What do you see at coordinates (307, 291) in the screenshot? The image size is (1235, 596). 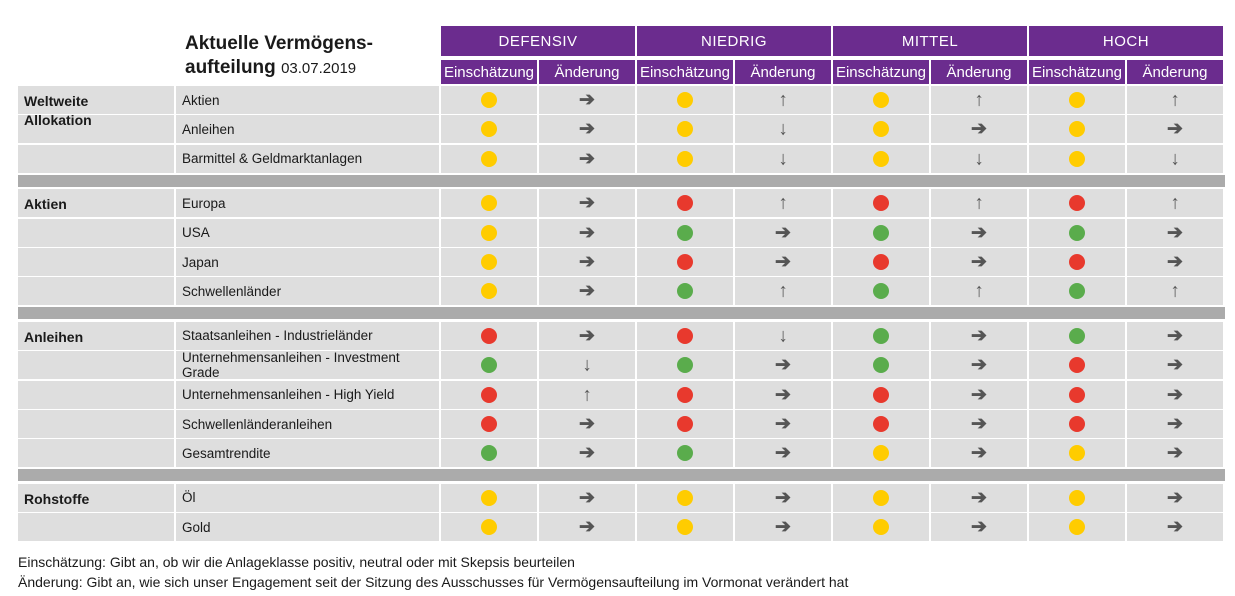 I see `row-label: Schwellenländer` at bounding box center [307, 291].